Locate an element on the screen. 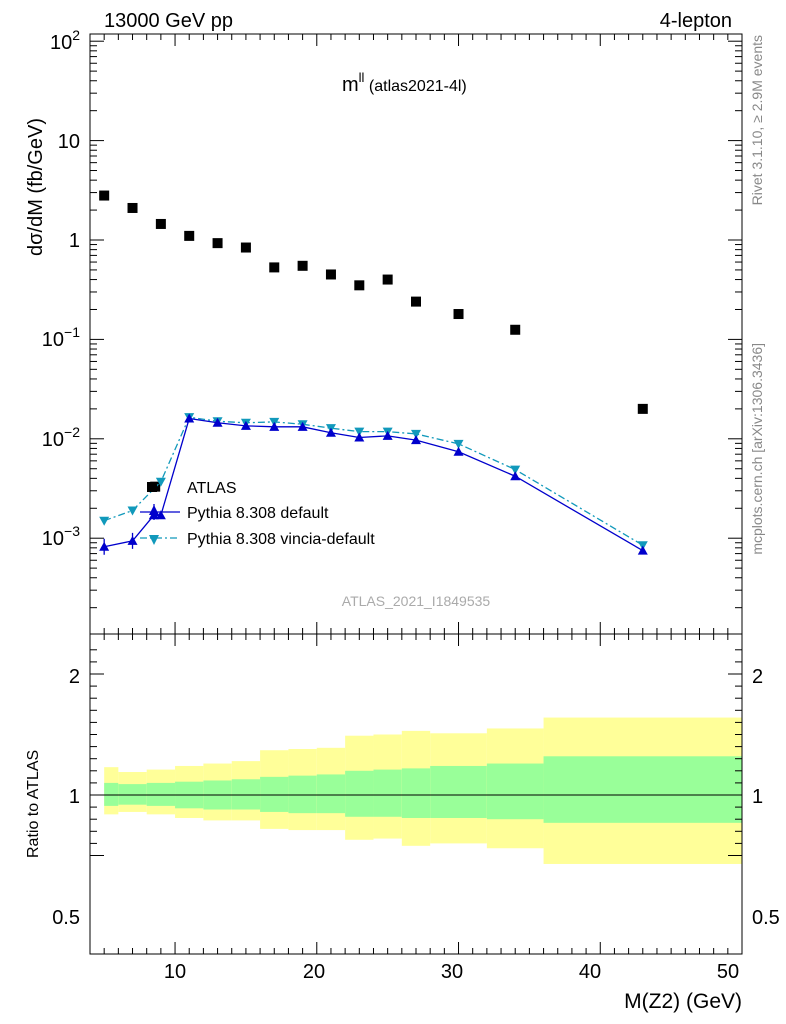  y-tick-label-1e-1: 10⁻¹ is located at coordinates (61, 337).